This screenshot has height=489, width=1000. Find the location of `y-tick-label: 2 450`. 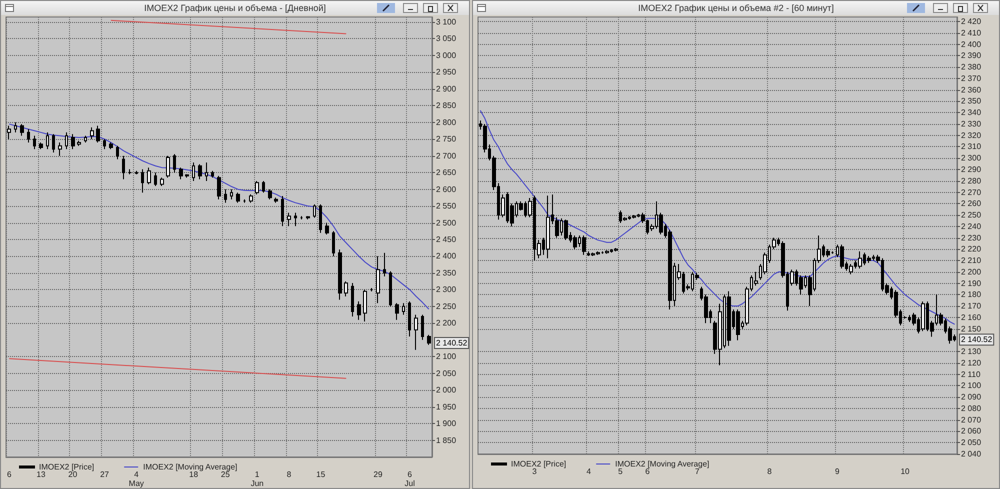

y-tick-label: 2 450 is located at coordinates (446, 239).